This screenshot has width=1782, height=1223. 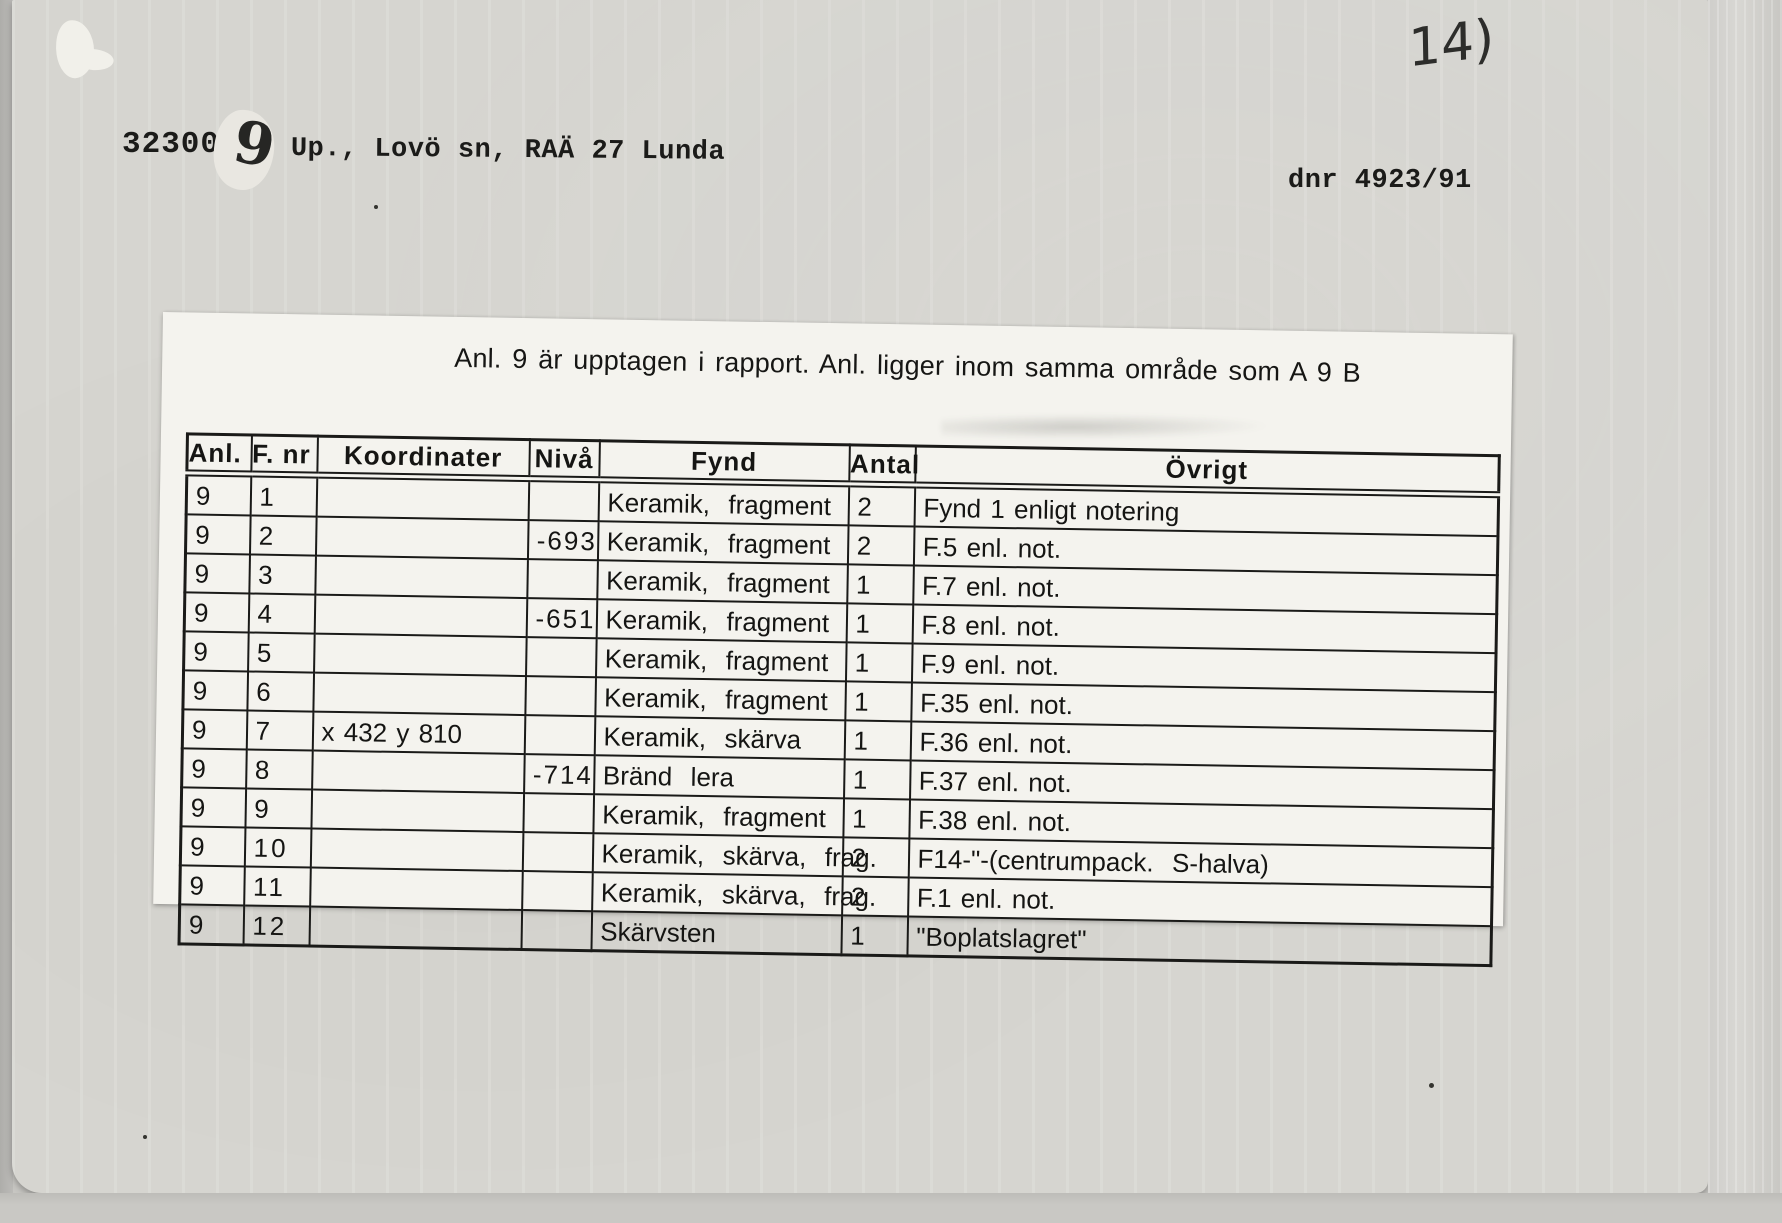 I want to click on smudge-mark, so click(x=1106, y=426).